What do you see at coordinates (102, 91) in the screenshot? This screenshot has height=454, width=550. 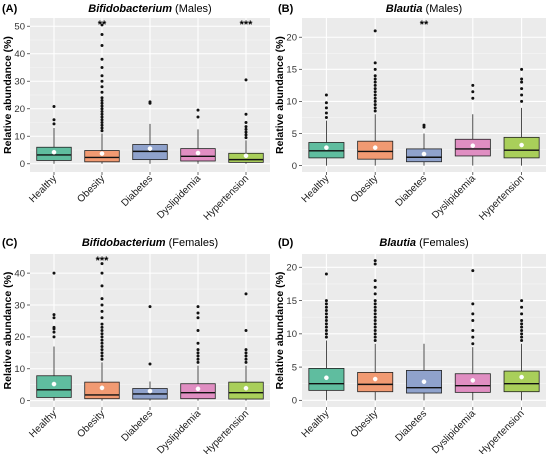 I see `box-obesity: **` at bounding box center [102, 91].